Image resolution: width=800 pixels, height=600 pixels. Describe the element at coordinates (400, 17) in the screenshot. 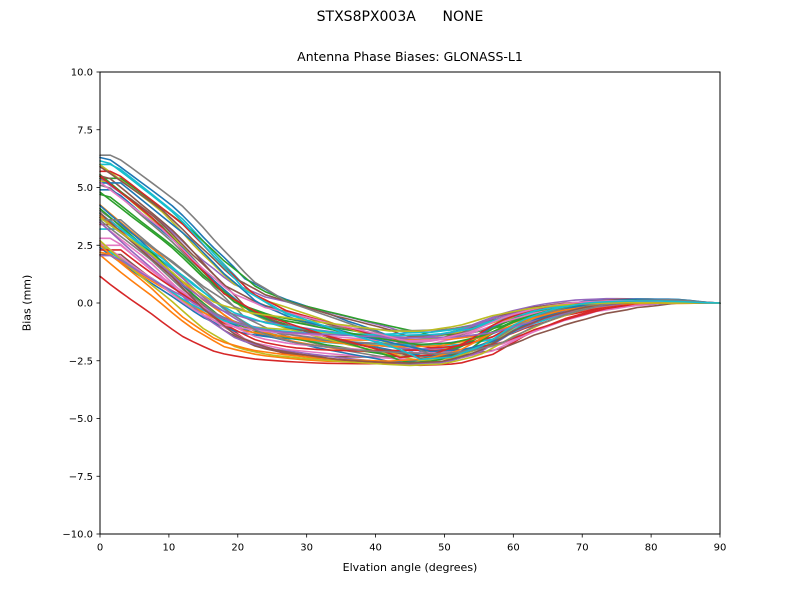

I see `figure-suptitle: STXS8PX003A NONE` at that location.